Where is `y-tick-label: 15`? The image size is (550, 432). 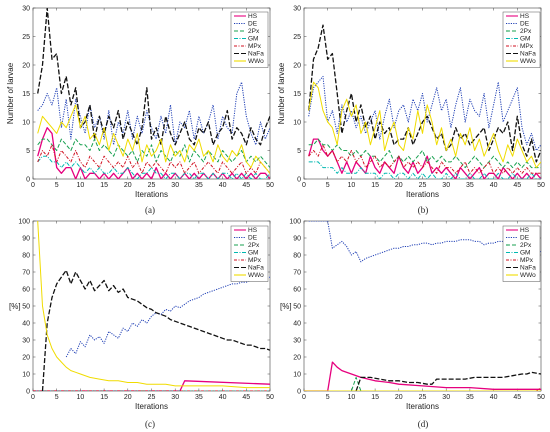
y-tick-label: 15 is located at coordinates (297, 94).